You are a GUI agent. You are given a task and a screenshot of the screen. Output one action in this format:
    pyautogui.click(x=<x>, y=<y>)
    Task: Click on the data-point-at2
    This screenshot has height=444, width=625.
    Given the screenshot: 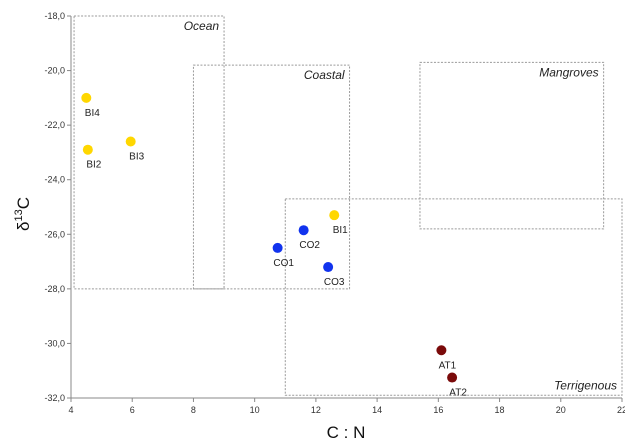 What is the action you would take?
    pyautogui.click(x=452, y=377)
    